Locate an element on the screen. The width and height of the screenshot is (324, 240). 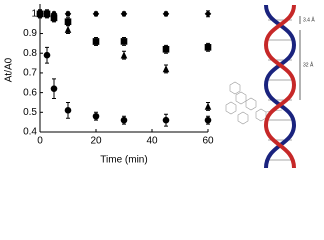
pitch-label: 3.4 Å is located at coordinates (309, 19).